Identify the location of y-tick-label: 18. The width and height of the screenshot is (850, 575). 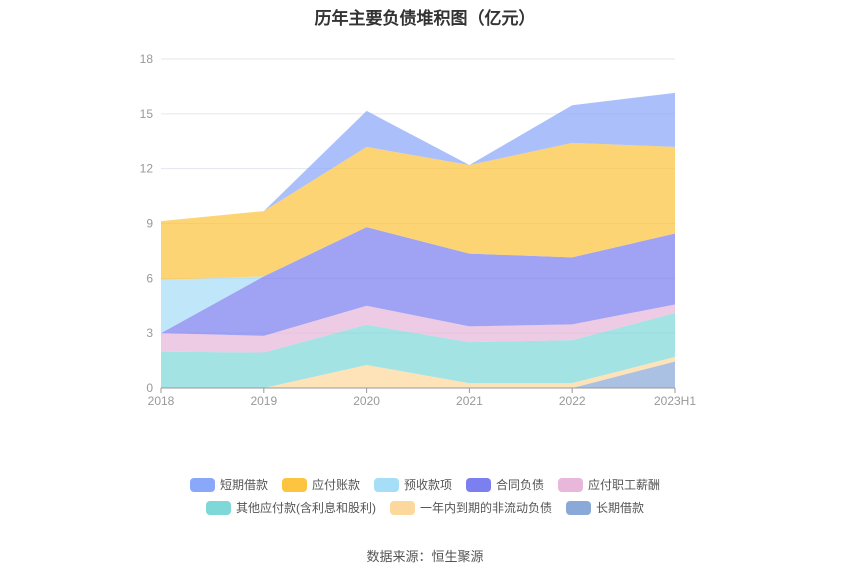
(147, 59).